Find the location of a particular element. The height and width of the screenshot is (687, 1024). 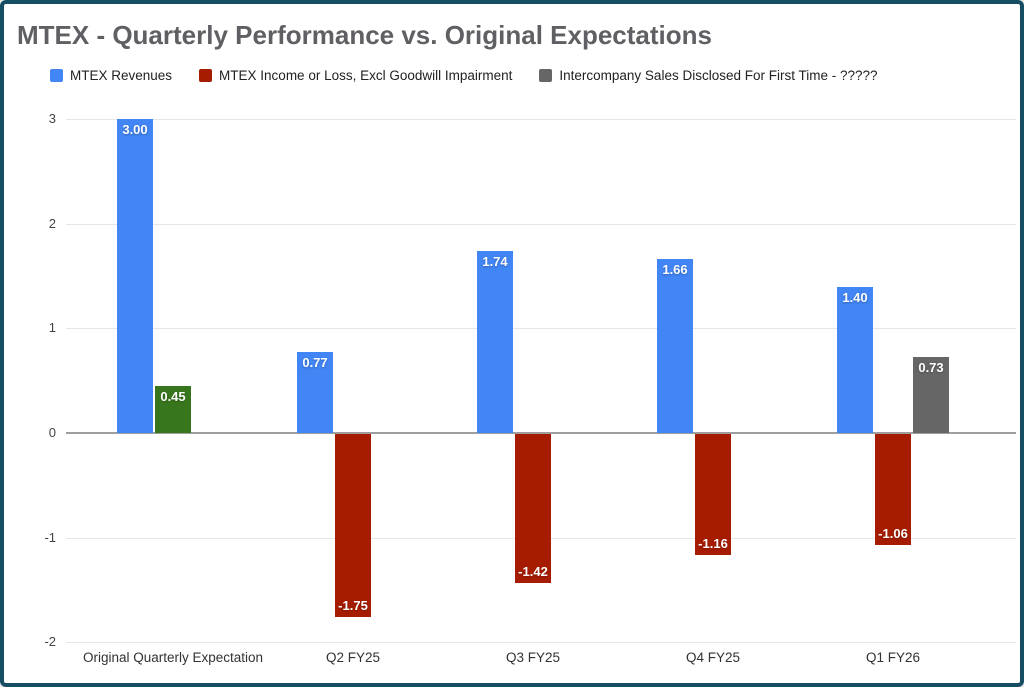

x-axis-line is located at coordinates (541, 433).